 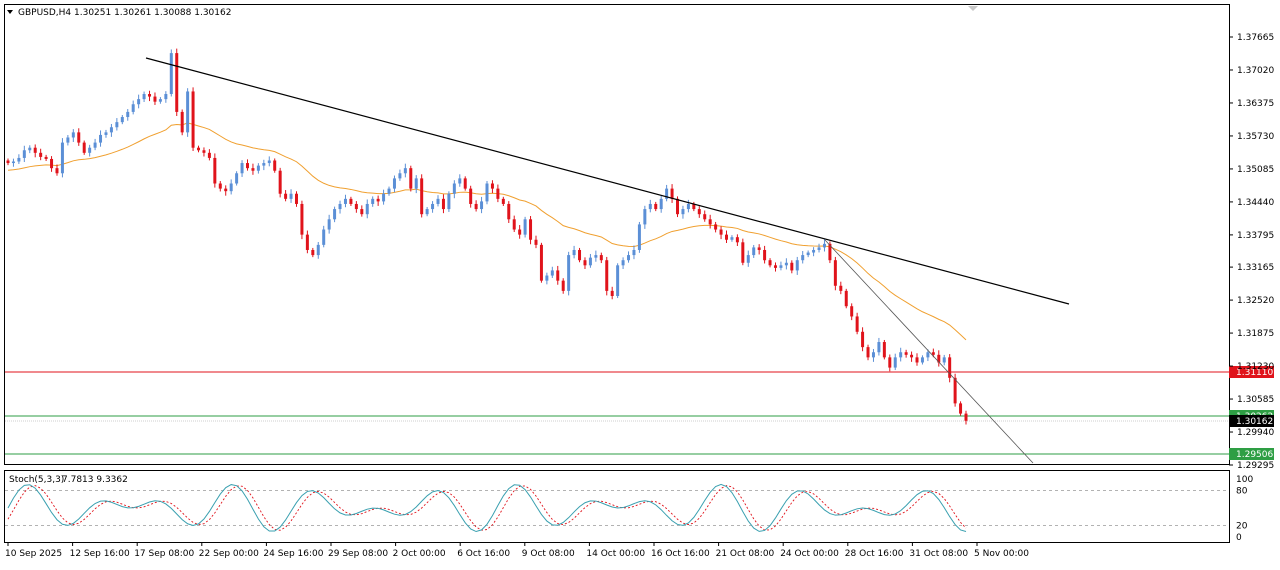 What do you see at coordinates (1255, 466) in the screenshot?
I see `price-tick-label: 1.29295` at bounding box center [1255, 466].